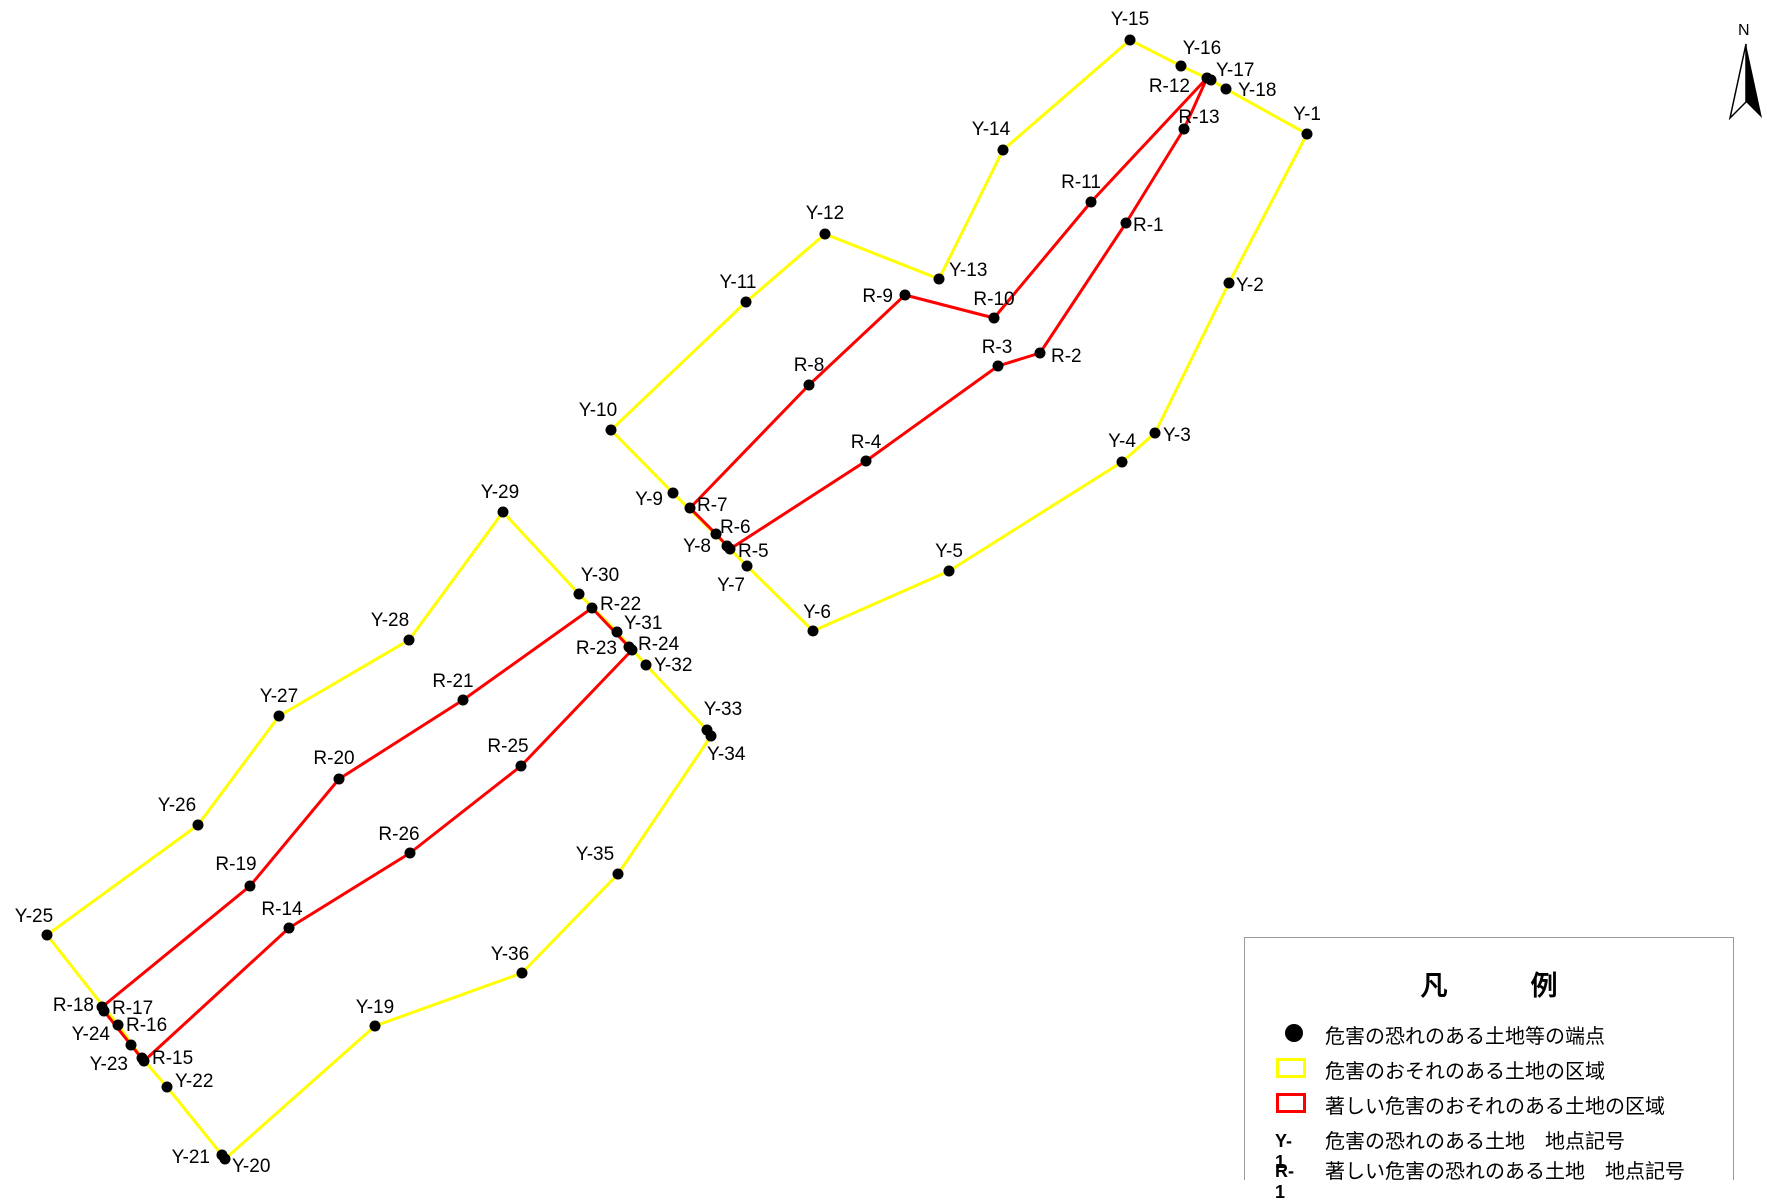 The height and width of the screenshot is (1203, 1767). Describe the element at coordinates (598, 410) in the screenshot. I see `label-y-10: Y-10` at that location.